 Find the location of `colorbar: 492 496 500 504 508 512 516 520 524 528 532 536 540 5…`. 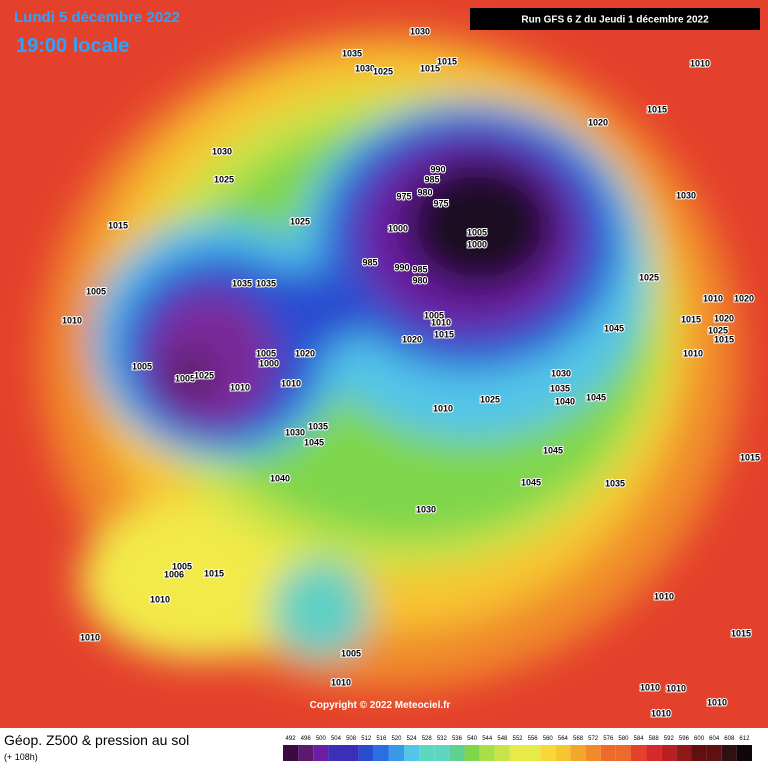

colorbar: 492 496 500 504 508 512 516 520 524 528 532 536 540 5… is located at coordinates (517, 748).